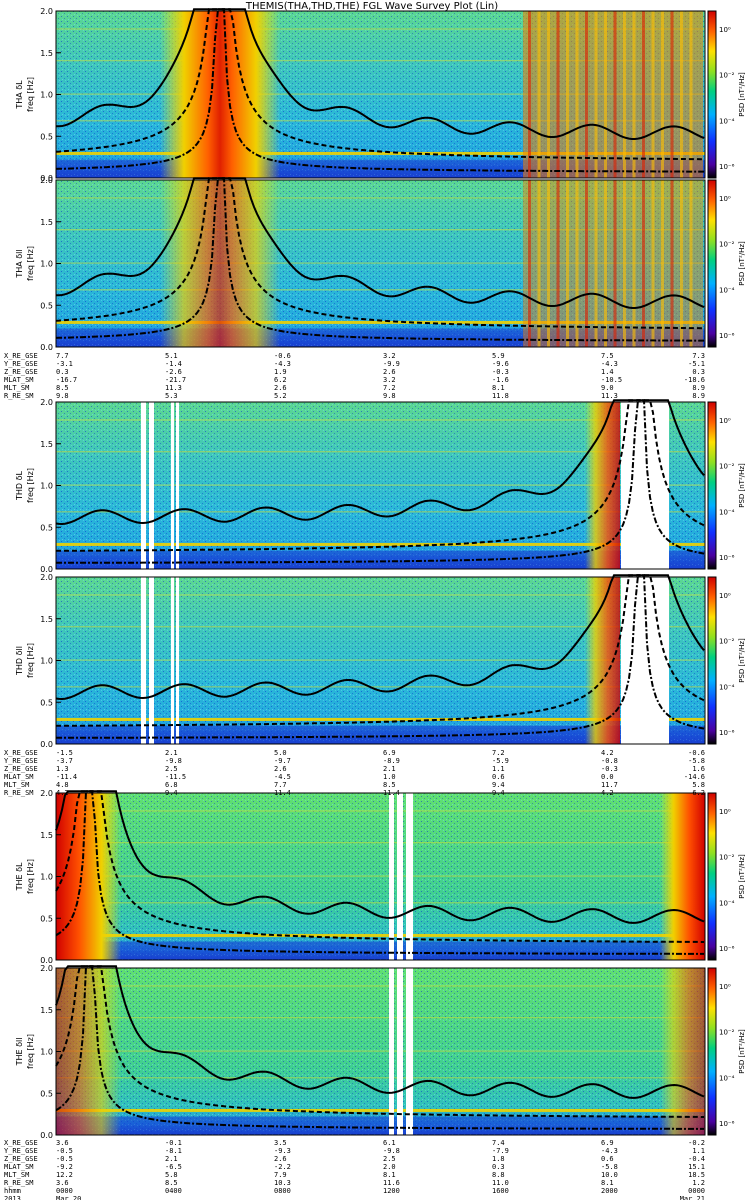 This screenshot has width=750, height=1200. What do you see at coordinates (64, 1175) in the screenshot?
I see `ephemeris-value: 12.2` at bounding box center [64, 1175].